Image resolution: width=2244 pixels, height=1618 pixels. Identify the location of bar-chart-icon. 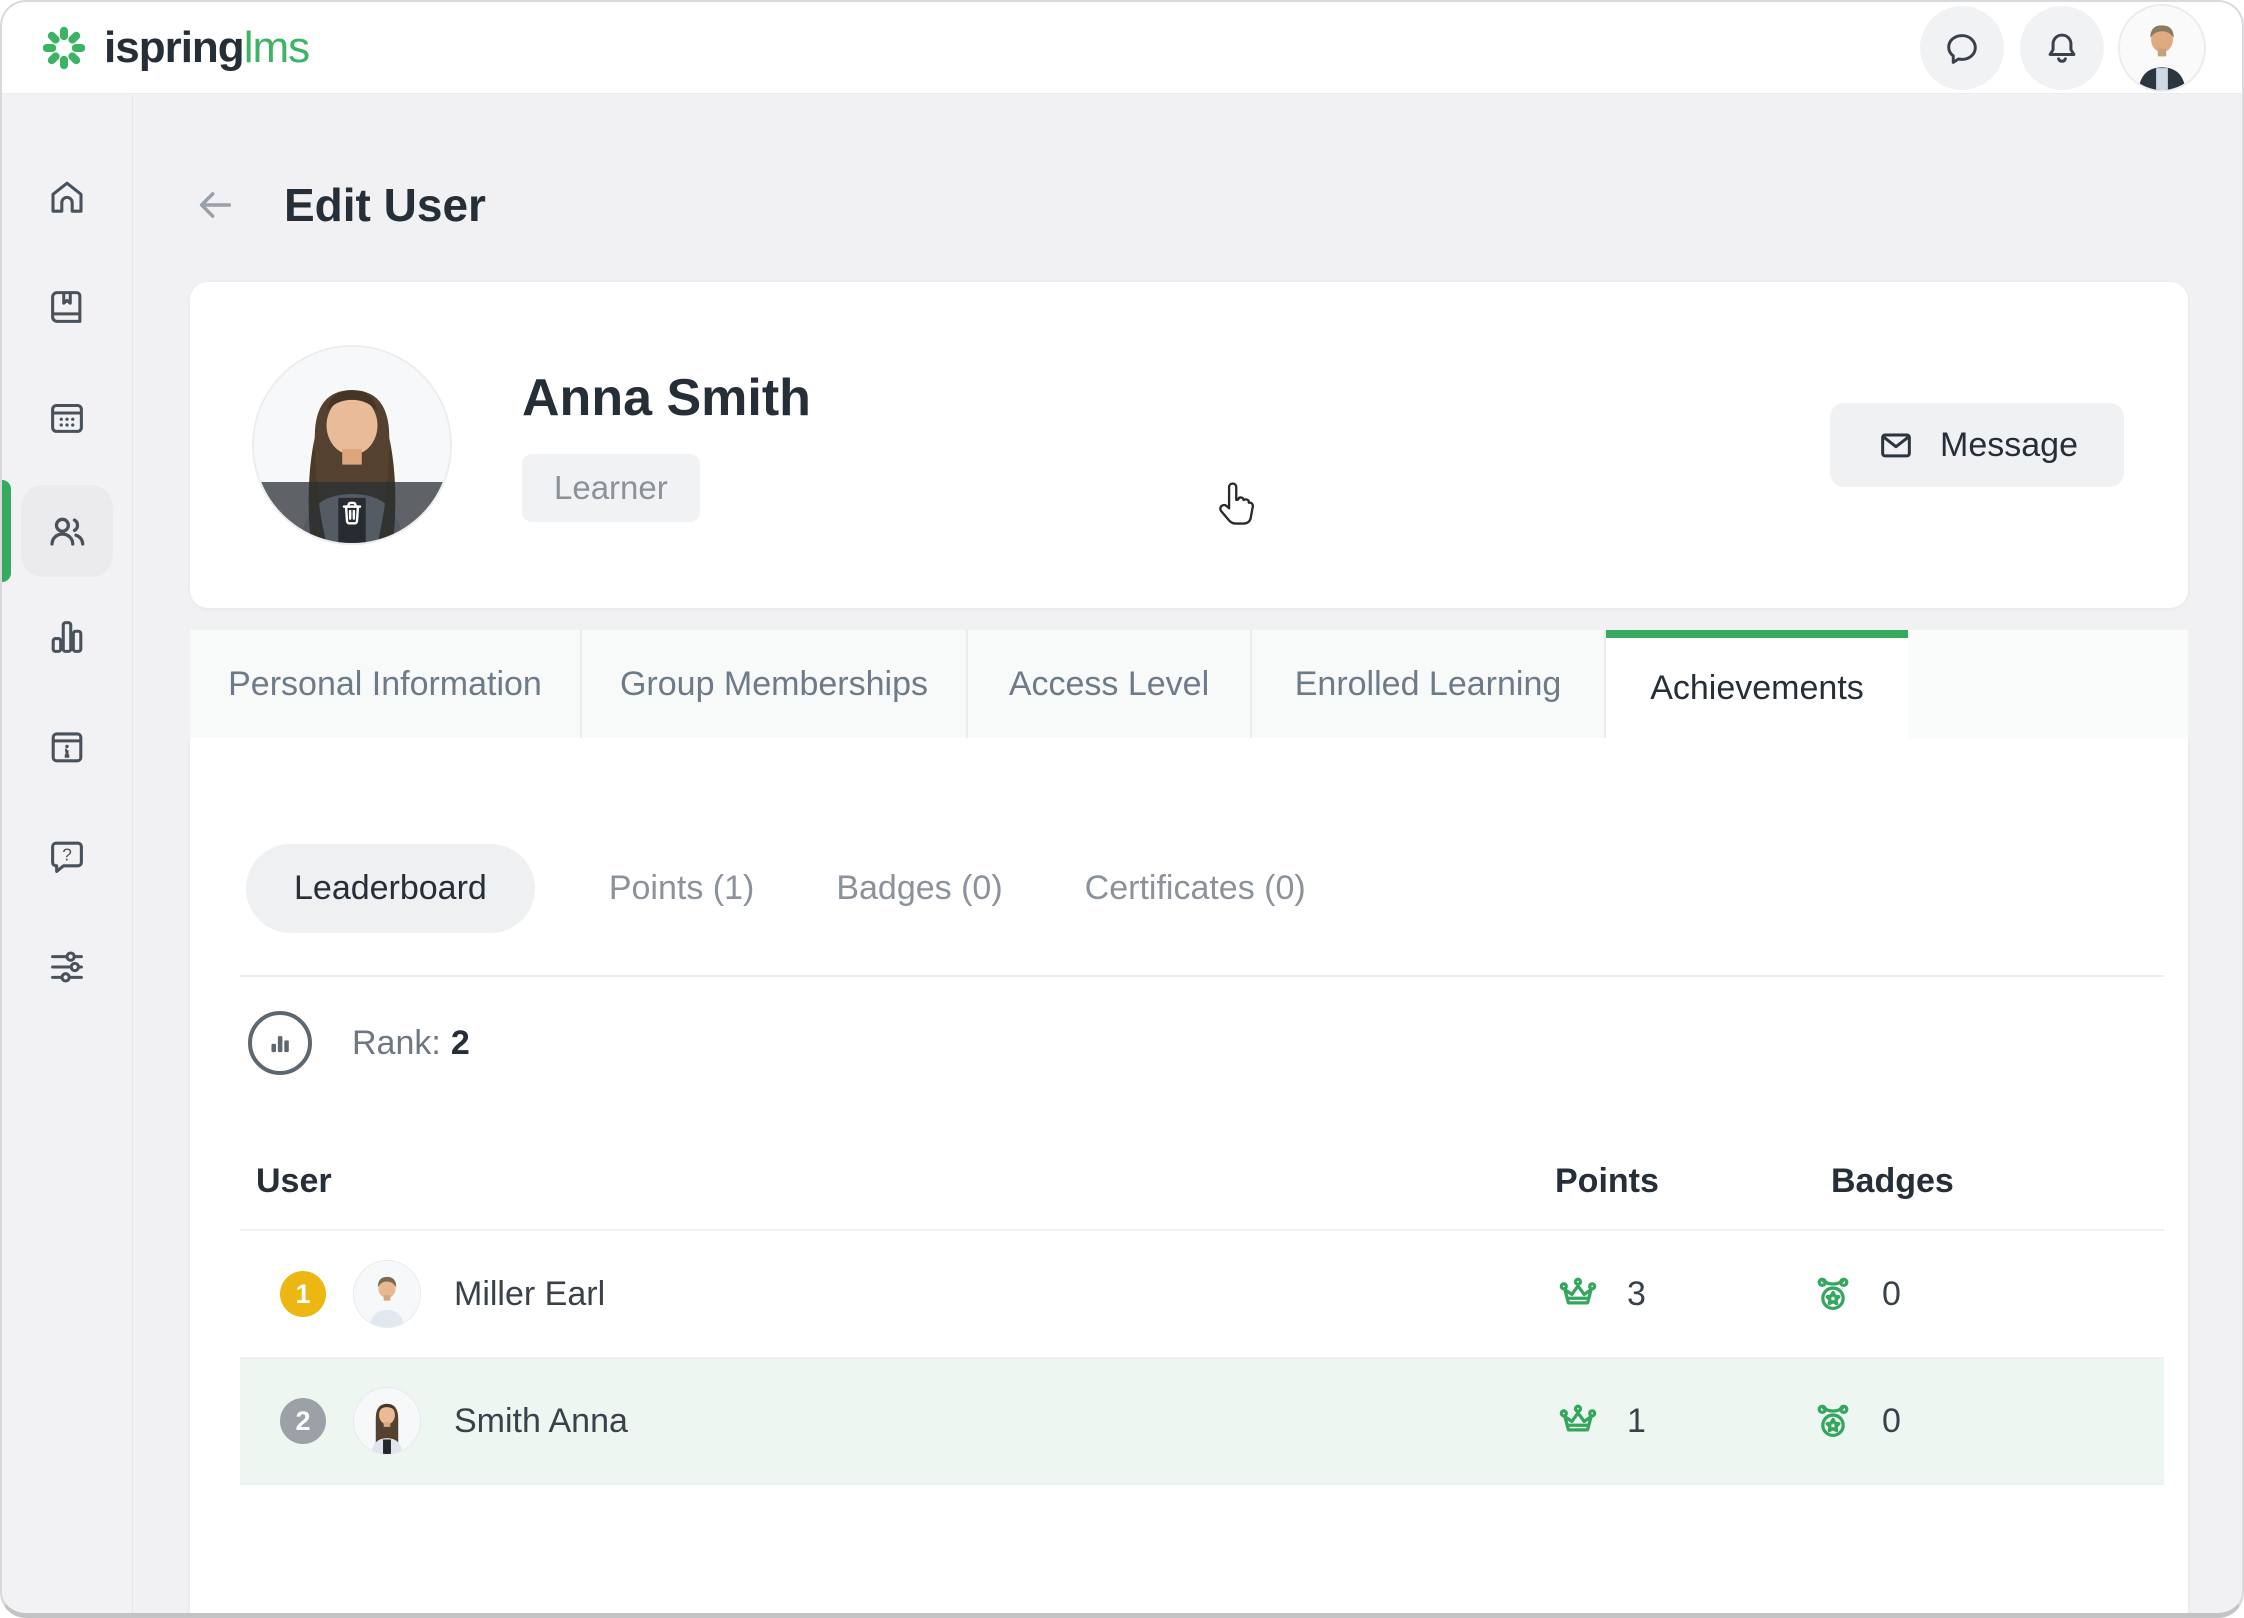
(67, 637).